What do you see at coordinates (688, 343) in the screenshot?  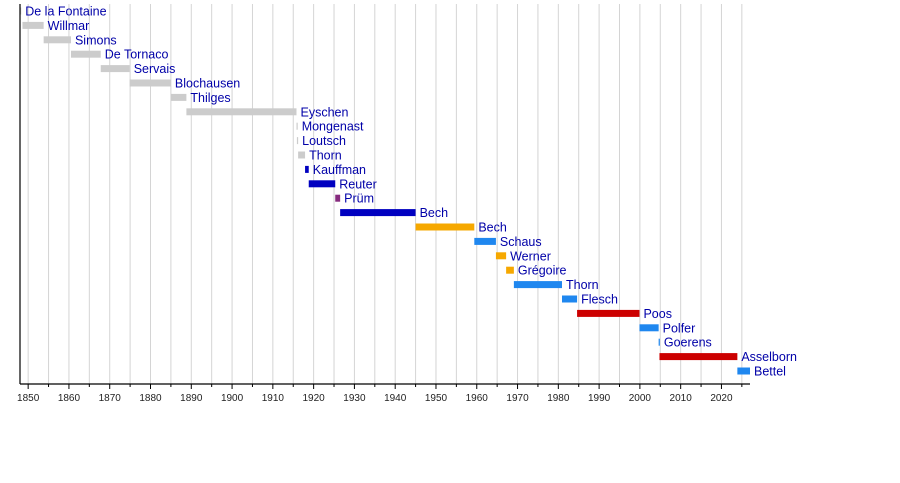 I see `bar-label: Goerens` at bounding box center [688, 343].